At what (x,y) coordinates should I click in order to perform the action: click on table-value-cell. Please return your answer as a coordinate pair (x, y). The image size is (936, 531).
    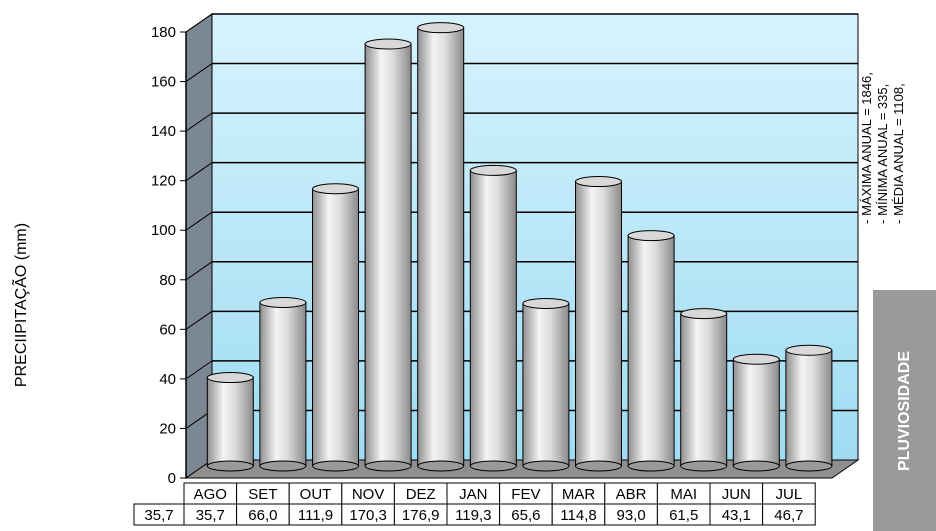
    Looking at the image, I should click on (789, 514).